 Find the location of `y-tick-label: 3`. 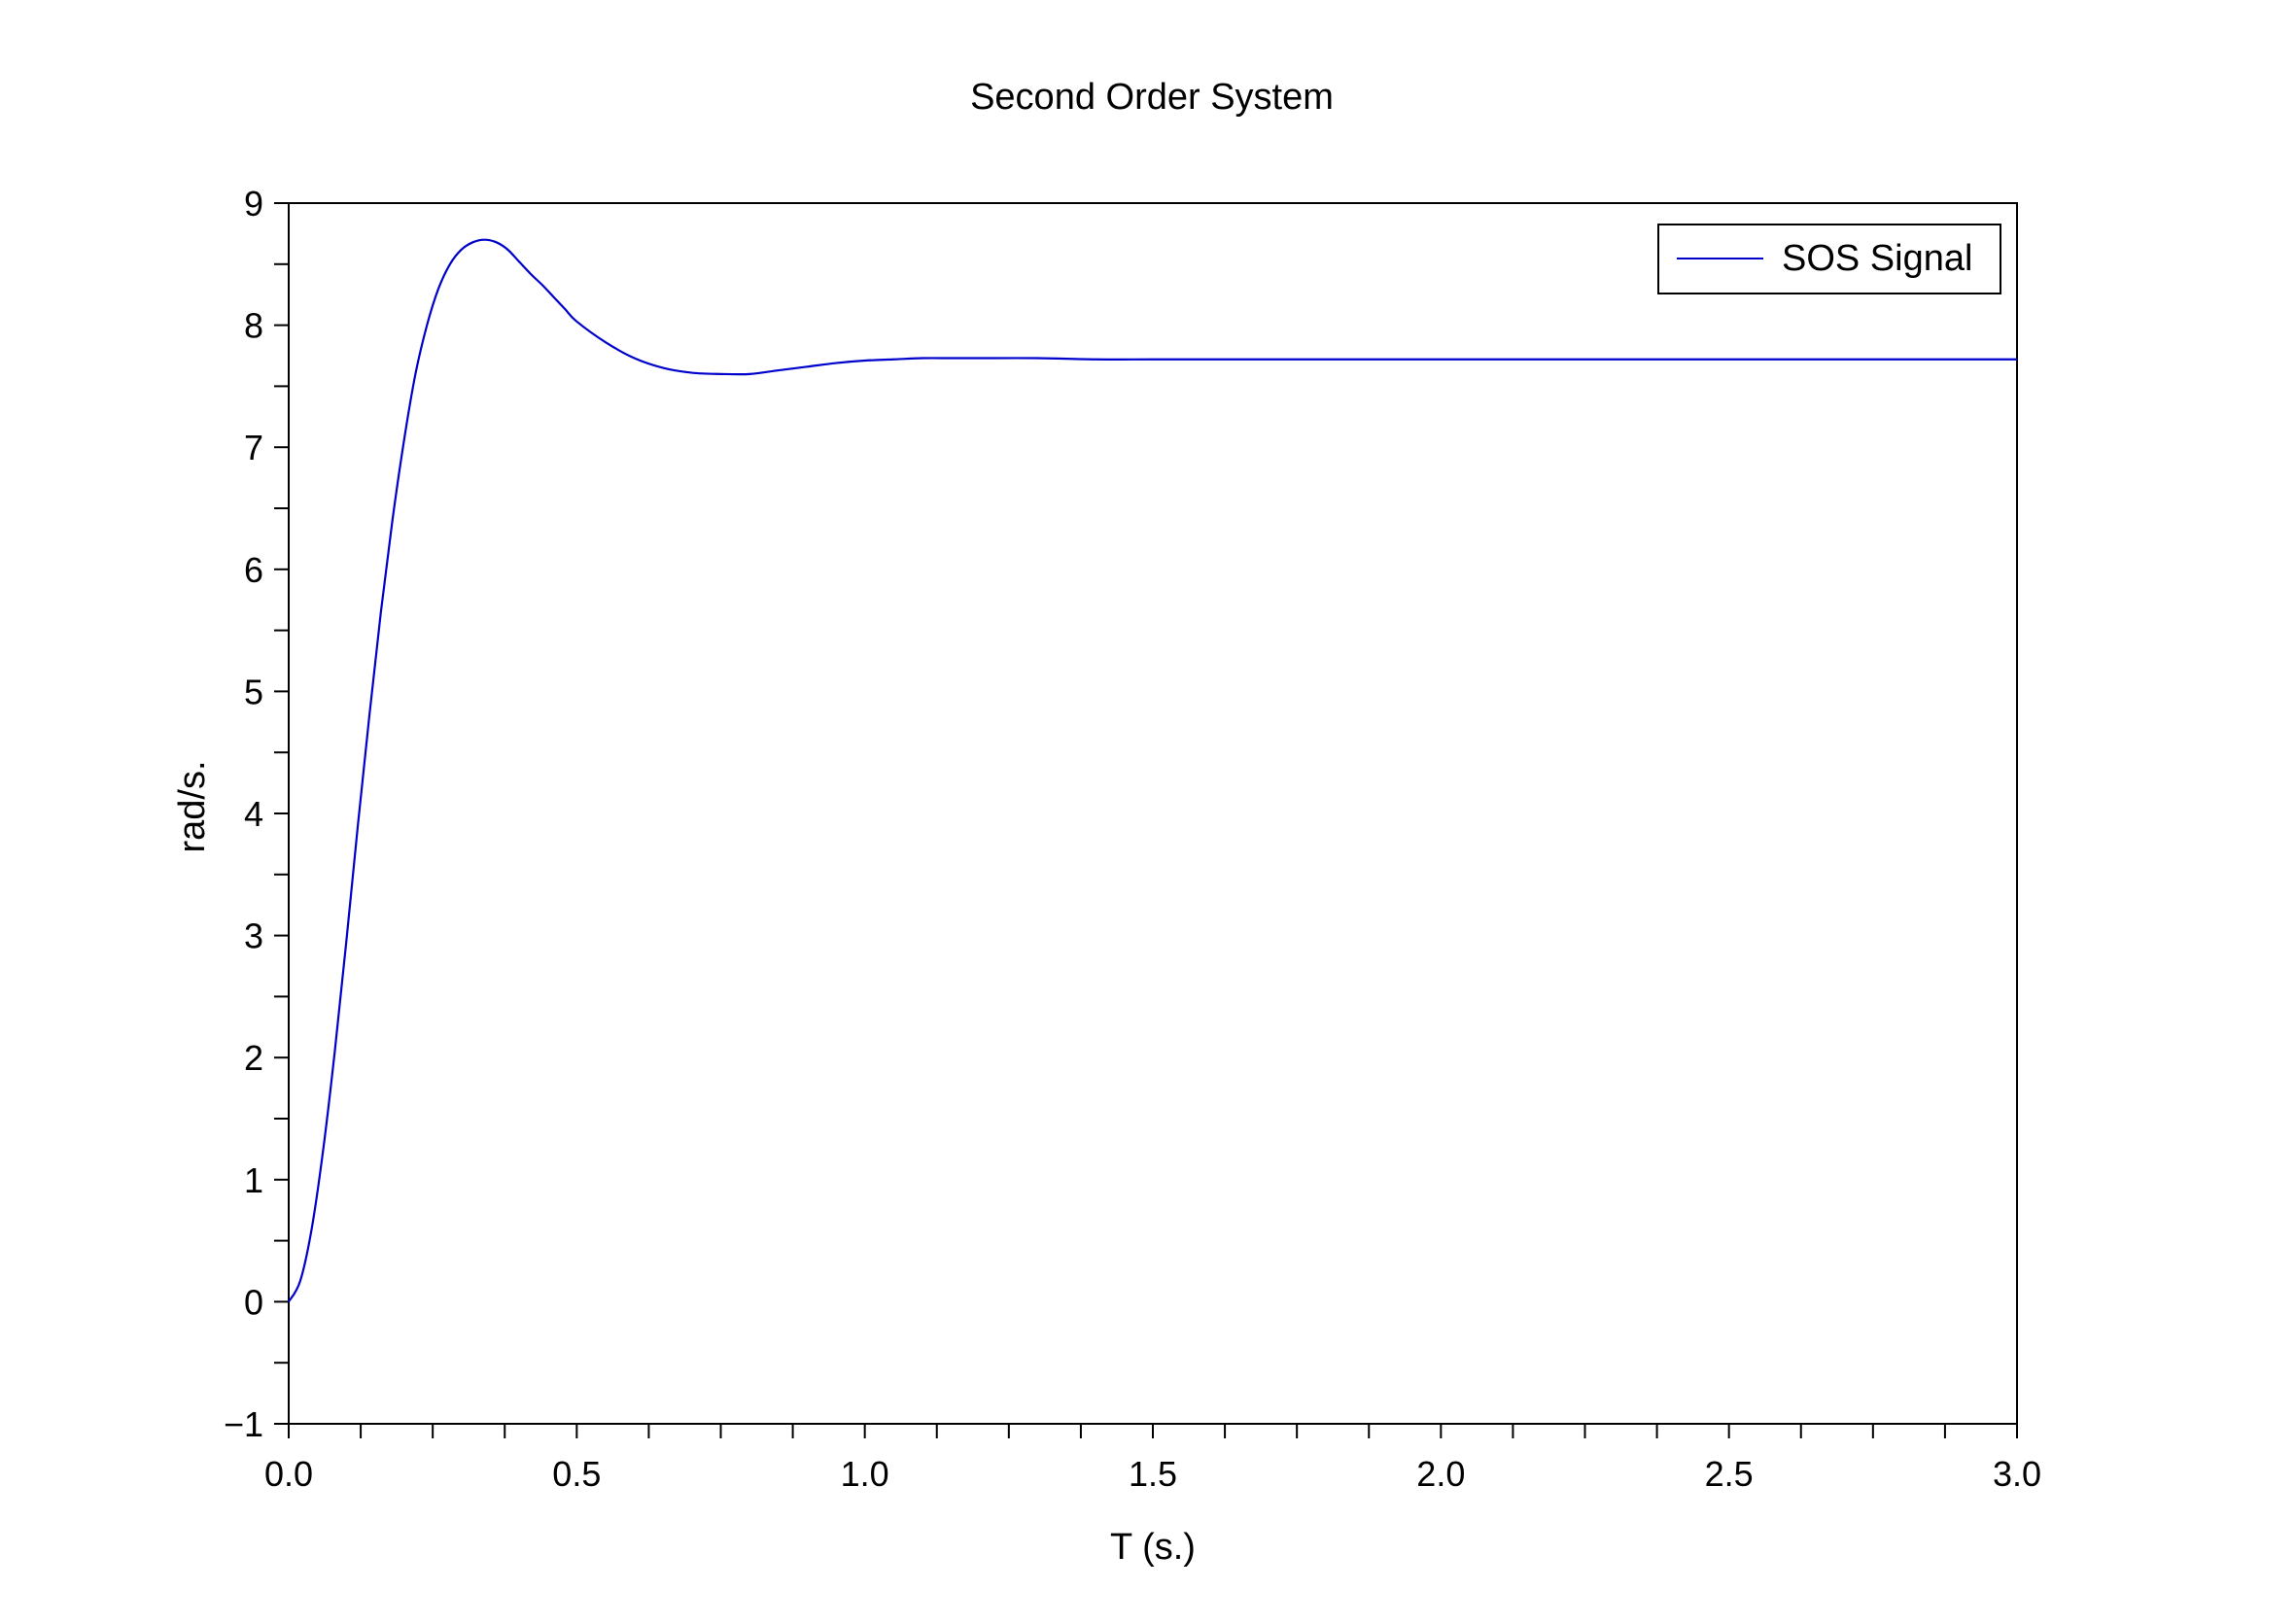

y-tick-label: 3 is located at coordinates (253, 936).